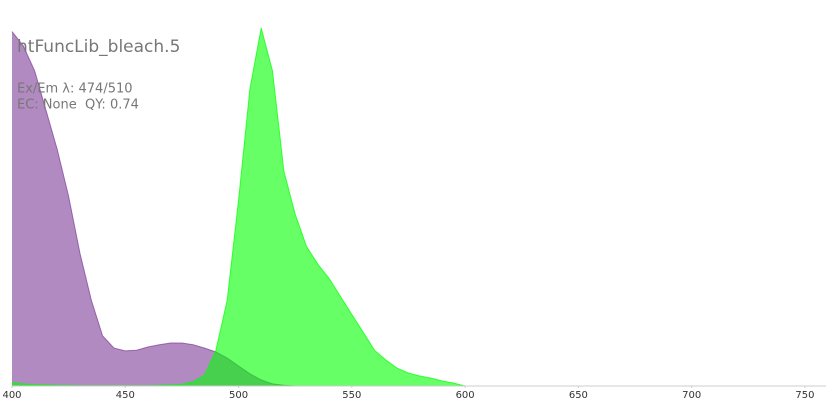 The height and width of the screenshot is (420, 840). Describe the element at coordinates (78, 105) in the screenshot. I see `annotation: EC: None QY: 0.74` at that location.